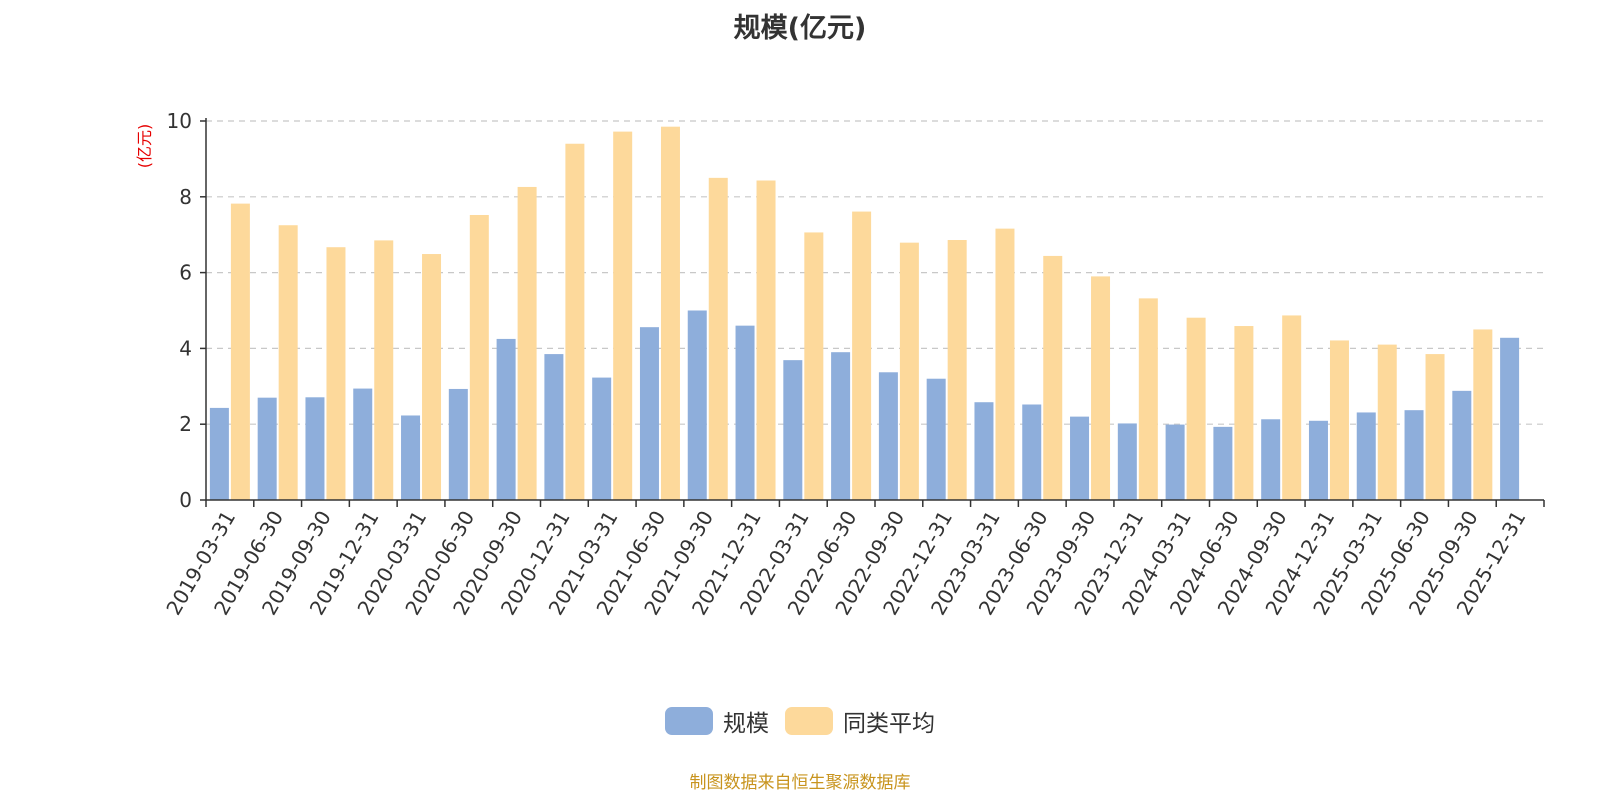 The image size is (1600, 800). What do you see at coordinates (179, 121) in the screenshot?
I see `y-tick-label: 10` at bounding box center [179, 121].